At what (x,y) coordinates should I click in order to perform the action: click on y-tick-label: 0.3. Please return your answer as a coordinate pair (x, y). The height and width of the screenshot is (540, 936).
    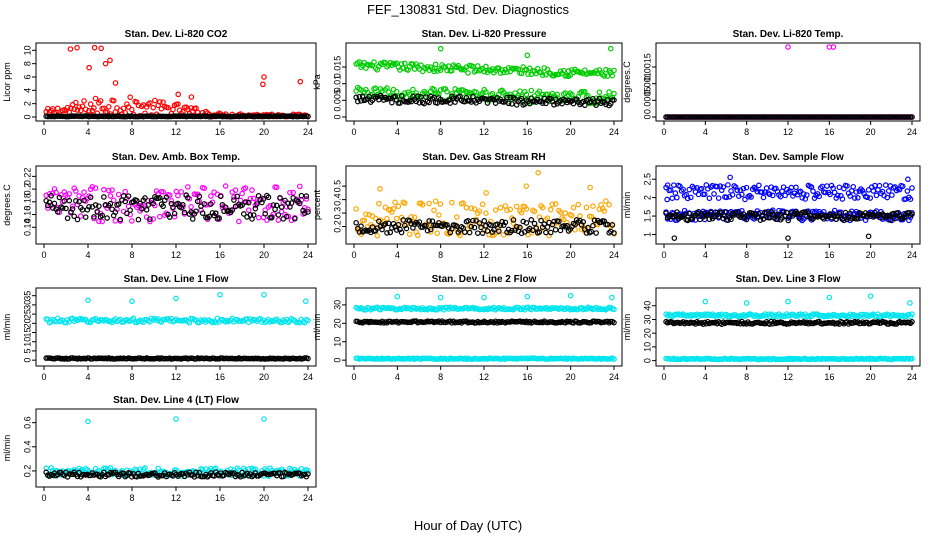
    Looking at the image, I should click on (337, 213).